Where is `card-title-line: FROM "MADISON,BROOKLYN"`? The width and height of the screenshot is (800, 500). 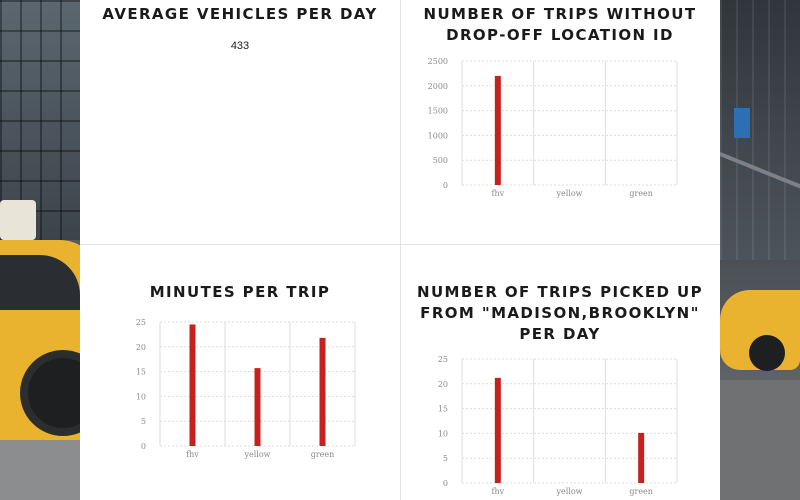 card-title-line: FROM "MADISON,BROOKLYN" is located at coordinates (560, 313).